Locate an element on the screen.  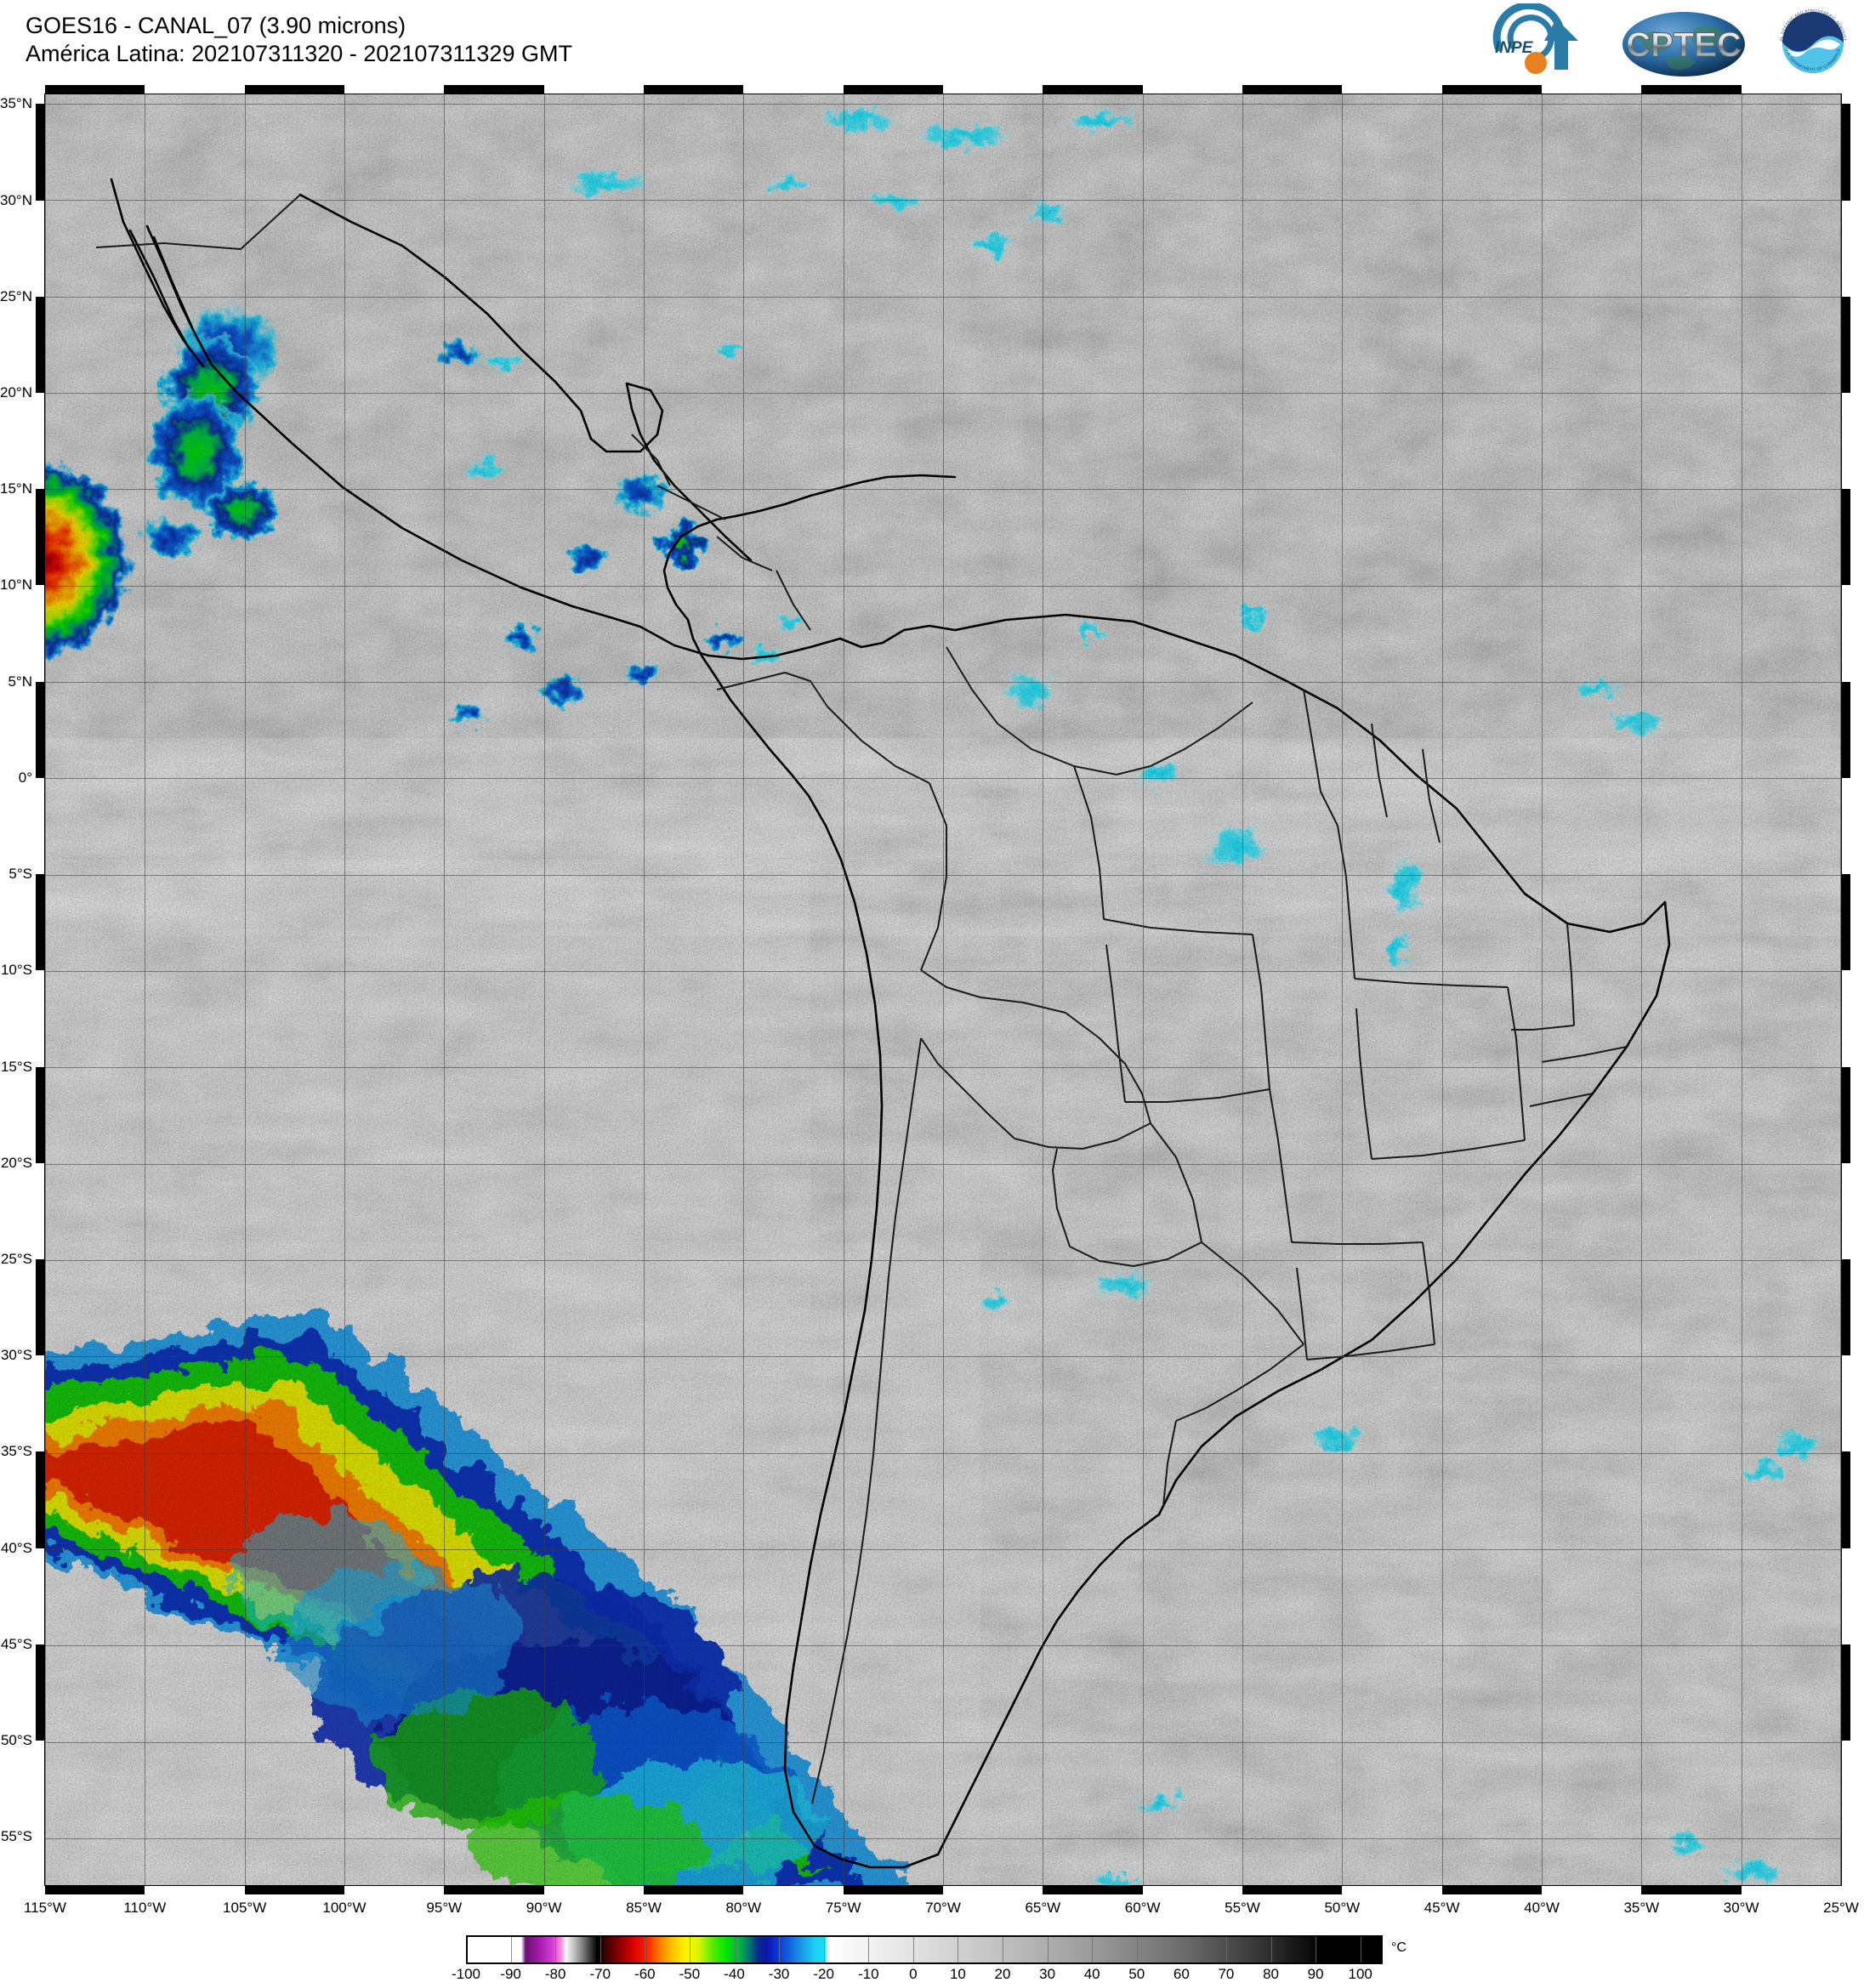
frame-bottom is located at coordinates (943, 1889).